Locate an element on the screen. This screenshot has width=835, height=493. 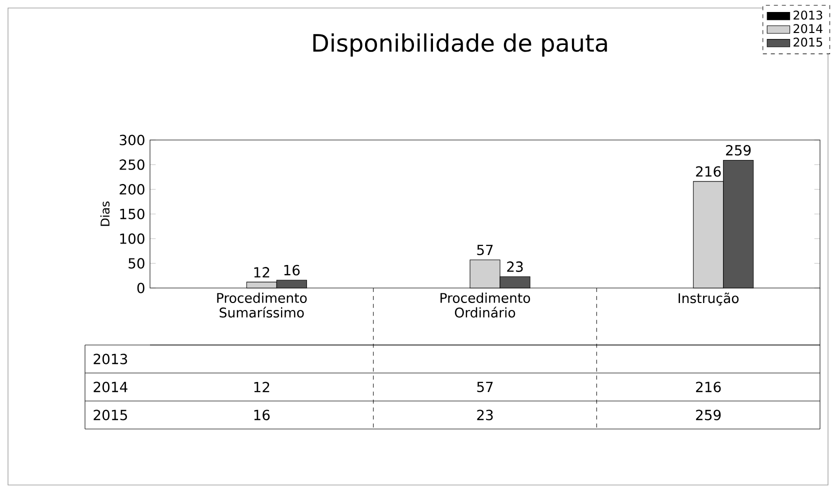
y-tick-label: 100 is located at coordinates (132, 238).